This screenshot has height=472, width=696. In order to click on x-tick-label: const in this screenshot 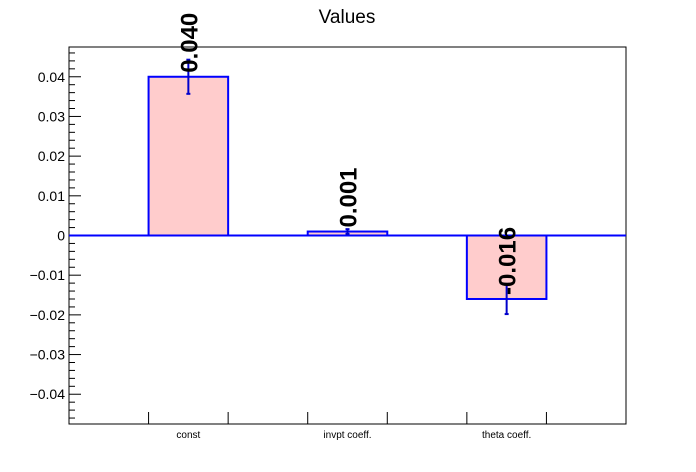, I will do `click(188, 435)`.